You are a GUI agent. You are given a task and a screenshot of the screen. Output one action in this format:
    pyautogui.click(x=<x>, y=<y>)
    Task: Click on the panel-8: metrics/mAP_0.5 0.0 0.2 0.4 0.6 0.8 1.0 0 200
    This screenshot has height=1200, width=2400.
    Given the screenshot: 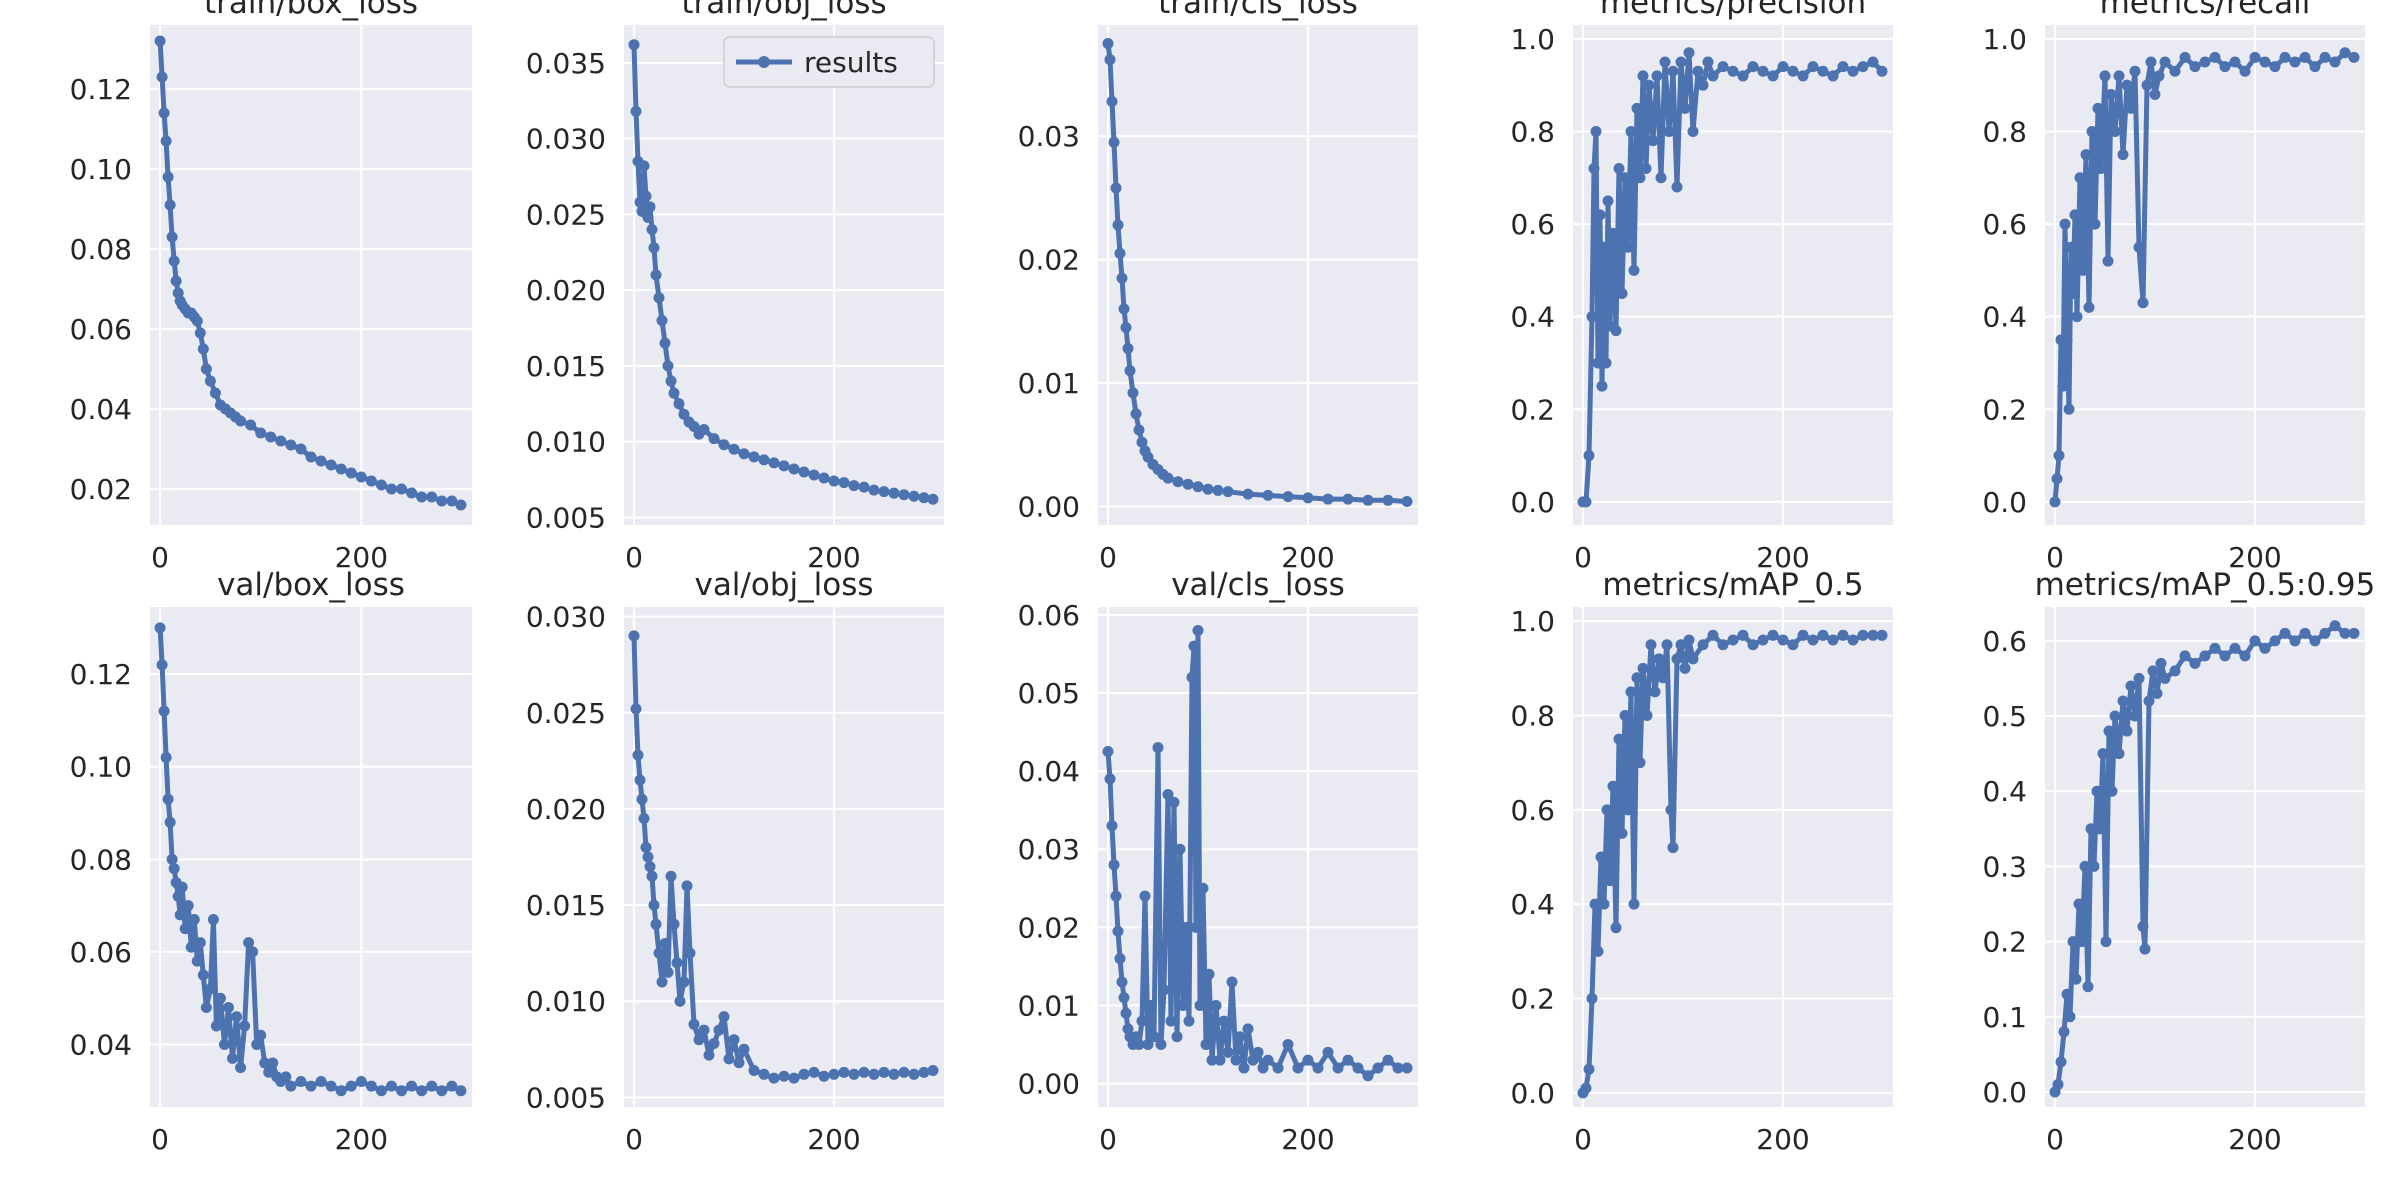 What is the action you would take?
    pyautogui.click(x=1701, y=861)
    